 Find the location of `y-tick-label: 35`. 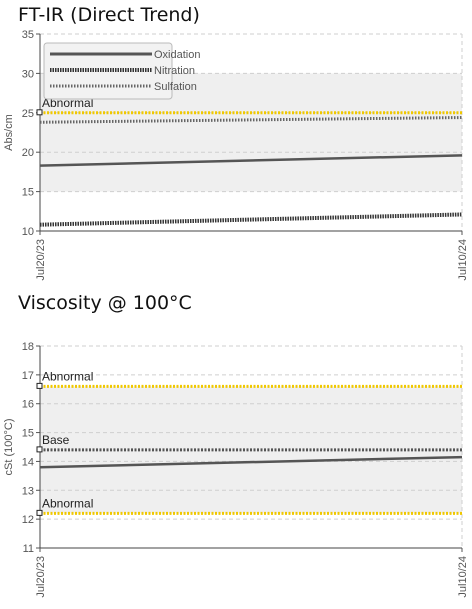

y-tick-label: 35 is located at coordinates (28, 35).